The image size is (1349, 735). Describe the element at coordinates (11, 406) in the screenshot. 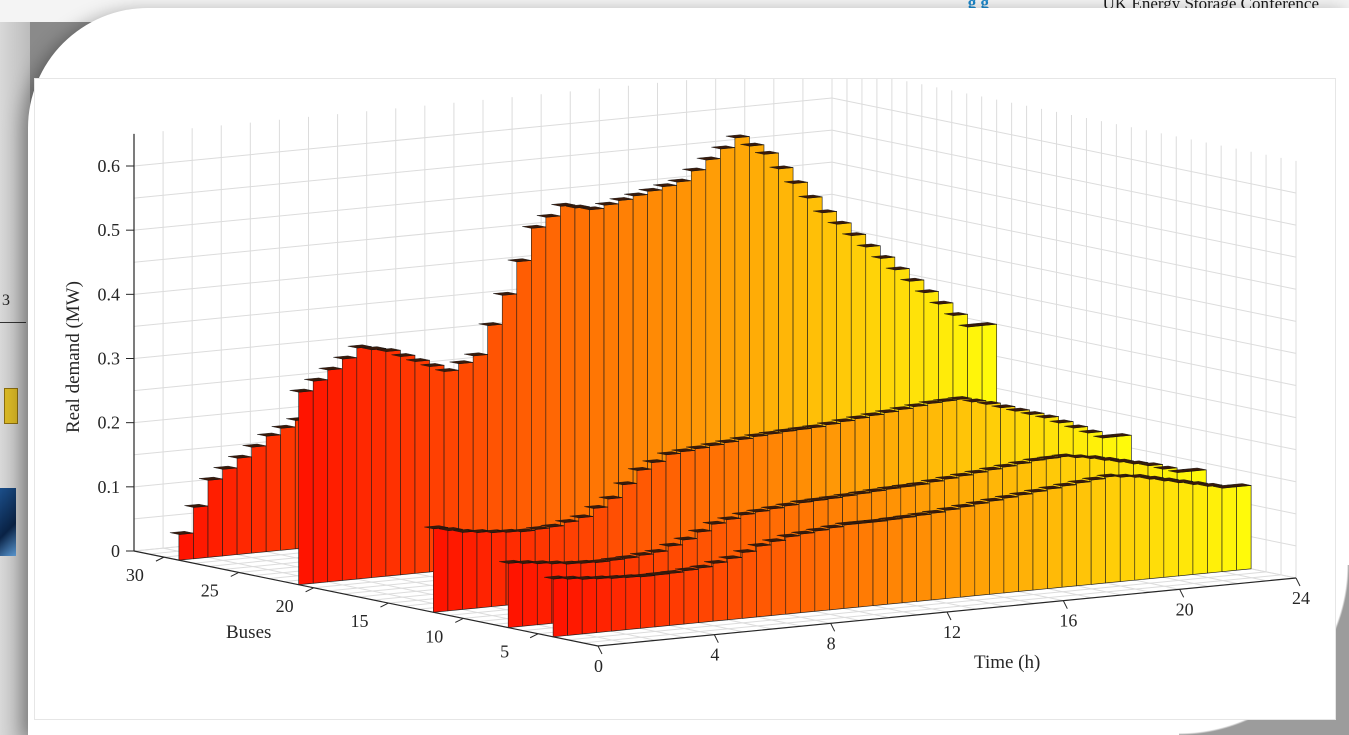

I see `battery-icon` at that location.